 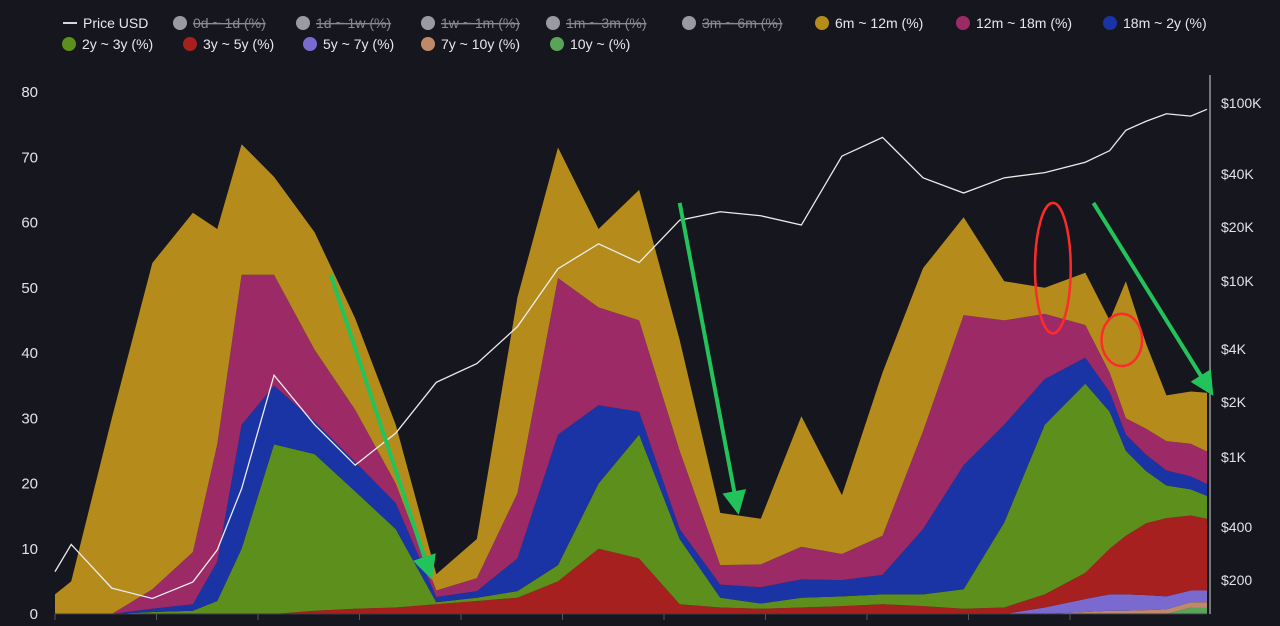 I want to click on legend-label: 10y ~ (%), so click(x=600, y=44).